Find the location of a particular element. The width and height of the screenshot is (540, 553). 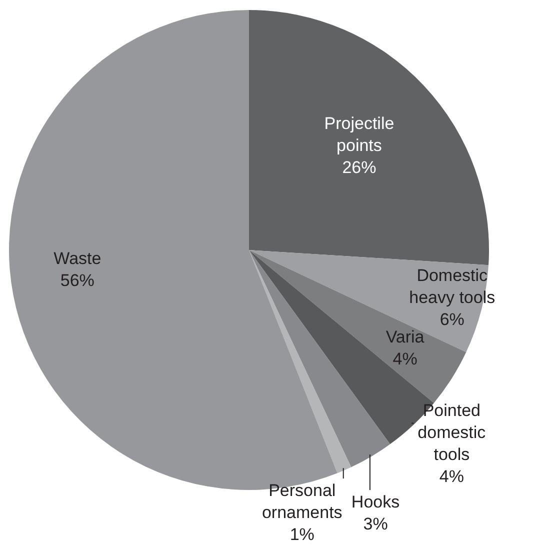

slice-label: Projectile points is located at coordinates (359, 135).